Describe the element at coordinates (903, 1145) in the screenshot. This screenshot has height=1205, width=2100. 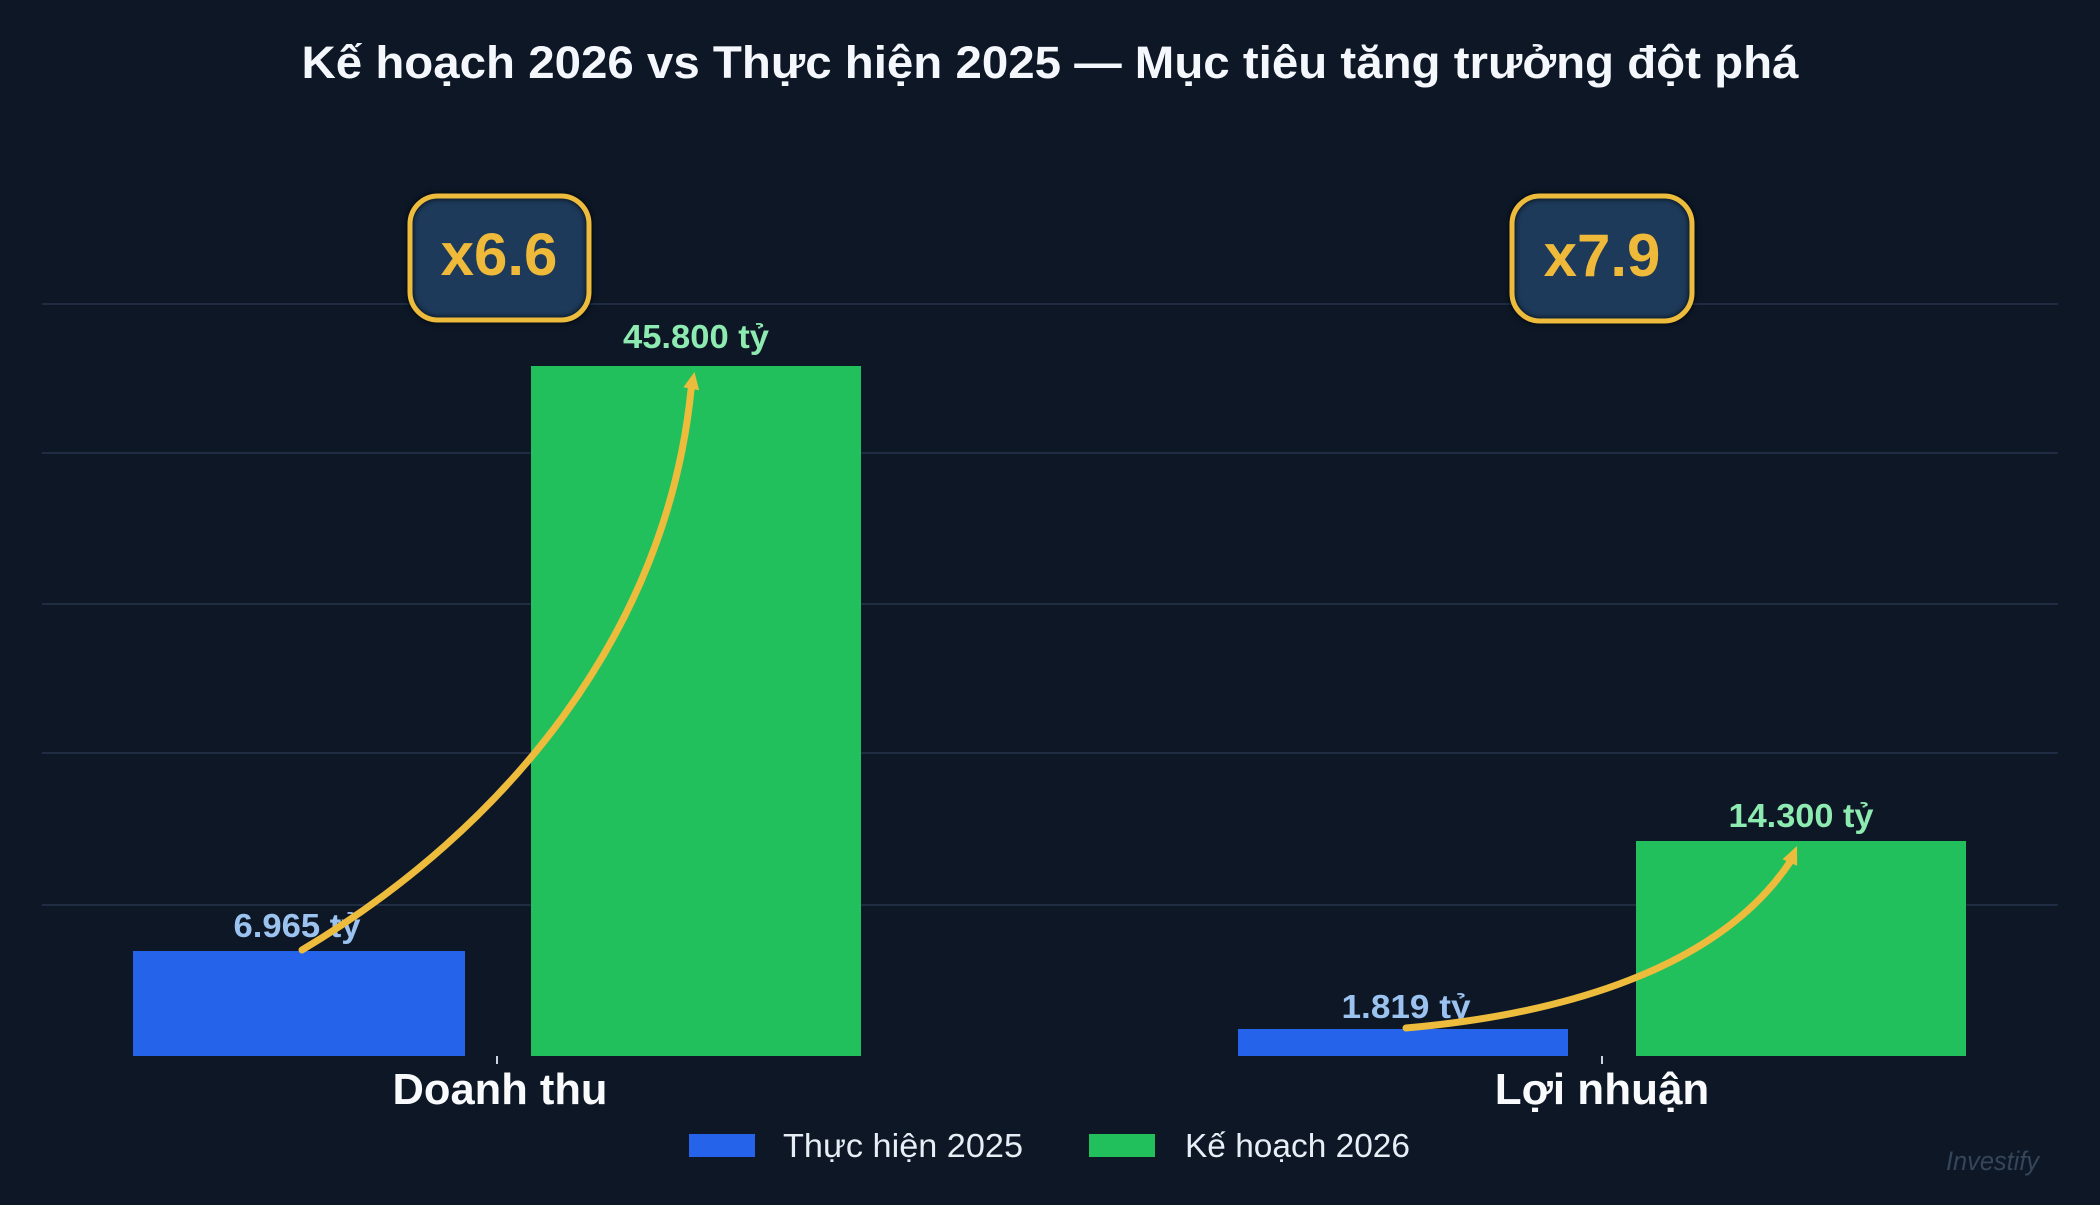
I see `svg-text: Thực hiện 2025` at that location.